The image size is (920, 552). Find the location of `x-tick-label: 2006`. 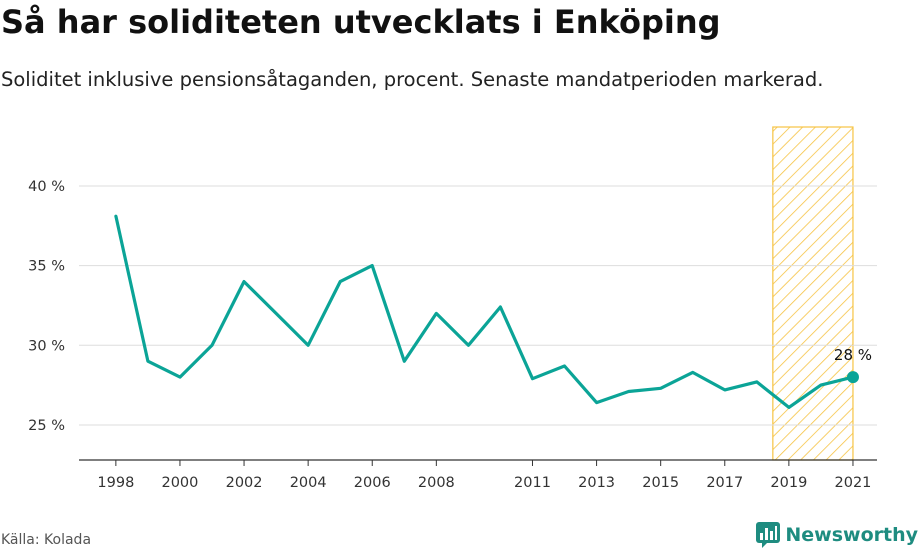

x-tick-label: 2006 is located at coordinates (372, 483).